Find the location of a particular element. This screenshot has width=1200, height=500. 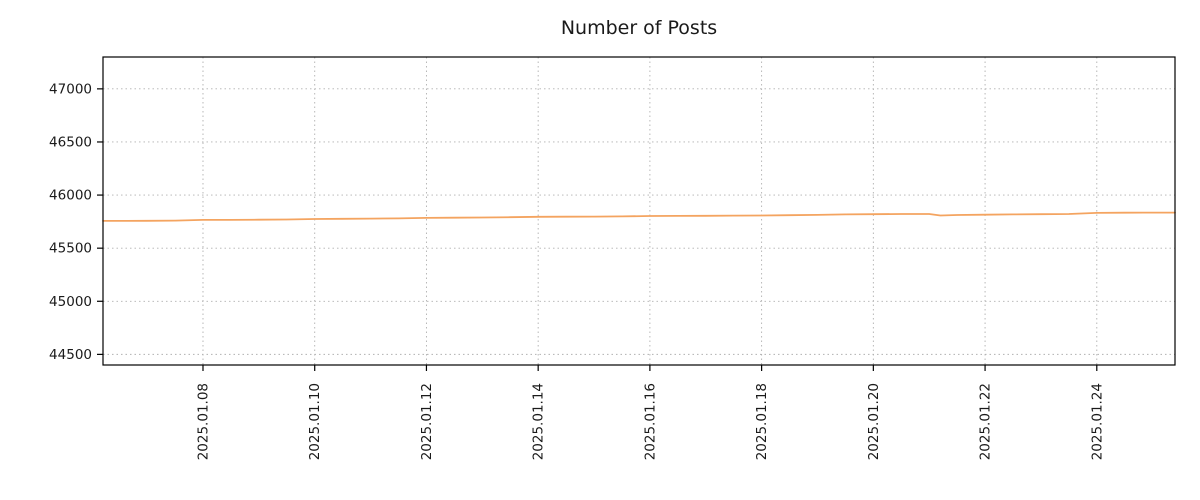

y-tick-label: 46000 is located at coordinates (70, 196).